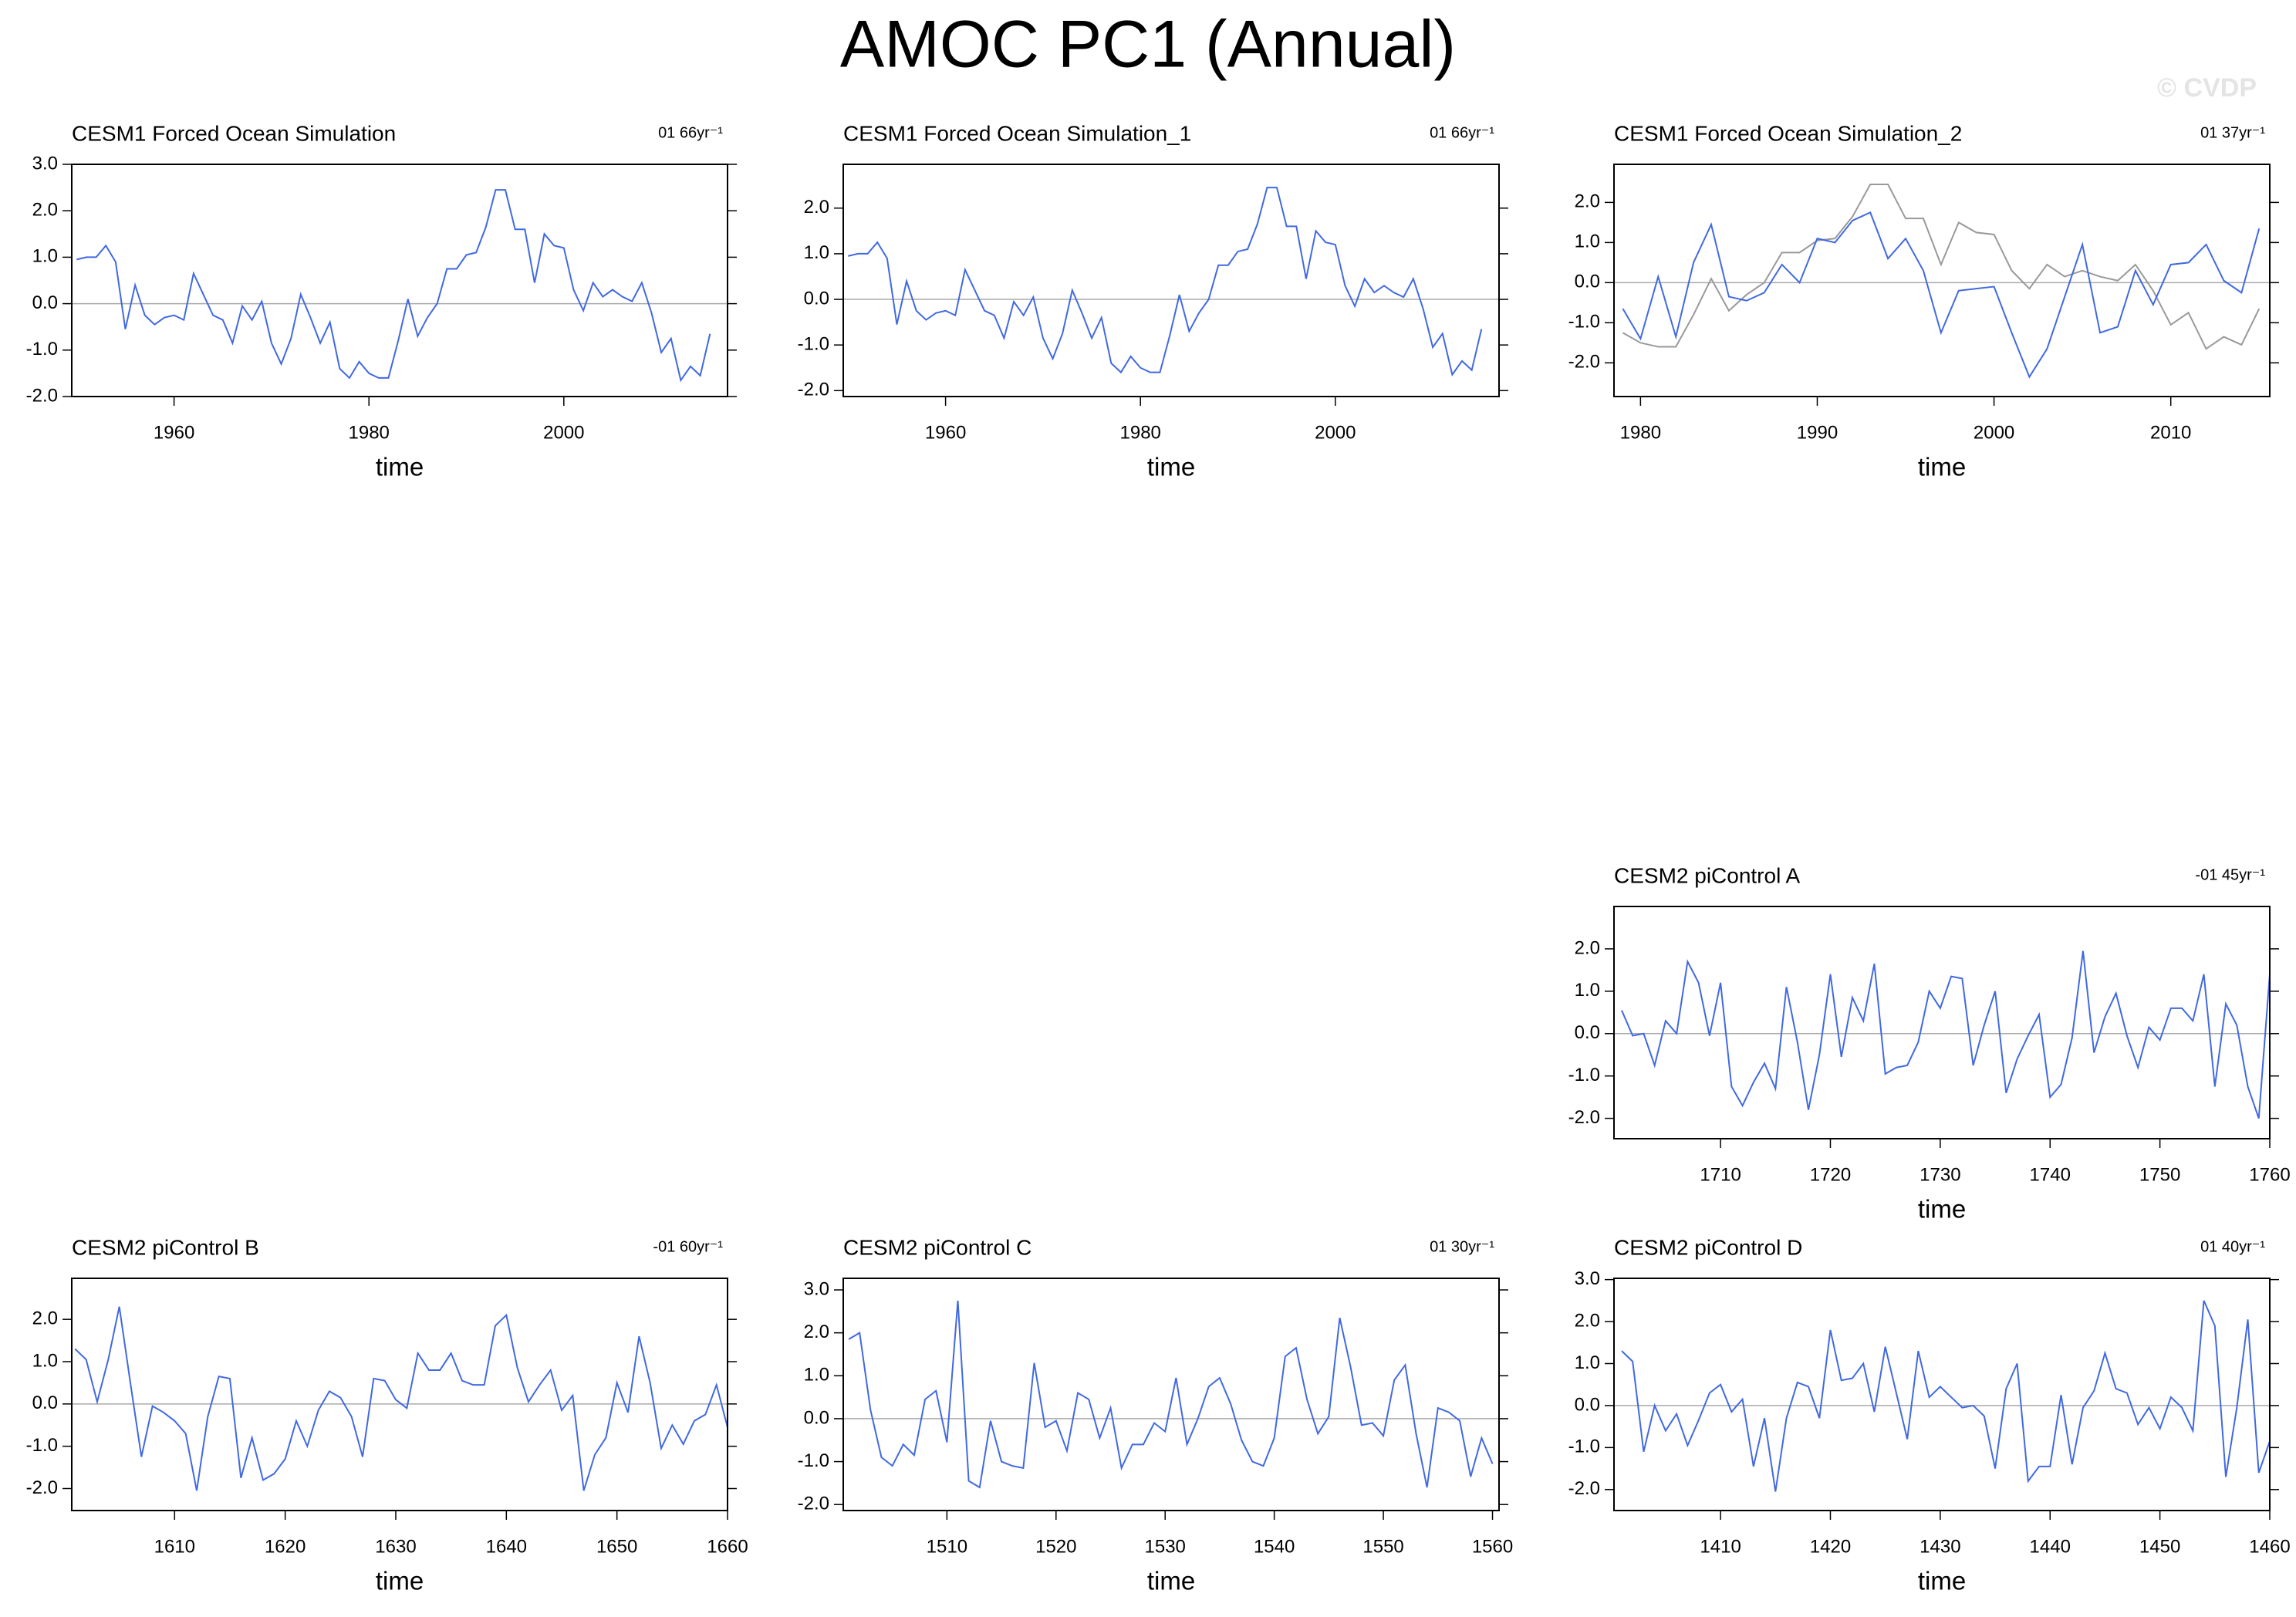  Describe the element at coordinates (2269, 1546) in the screenshot. I see `x-tick-label: 1460` at that location.